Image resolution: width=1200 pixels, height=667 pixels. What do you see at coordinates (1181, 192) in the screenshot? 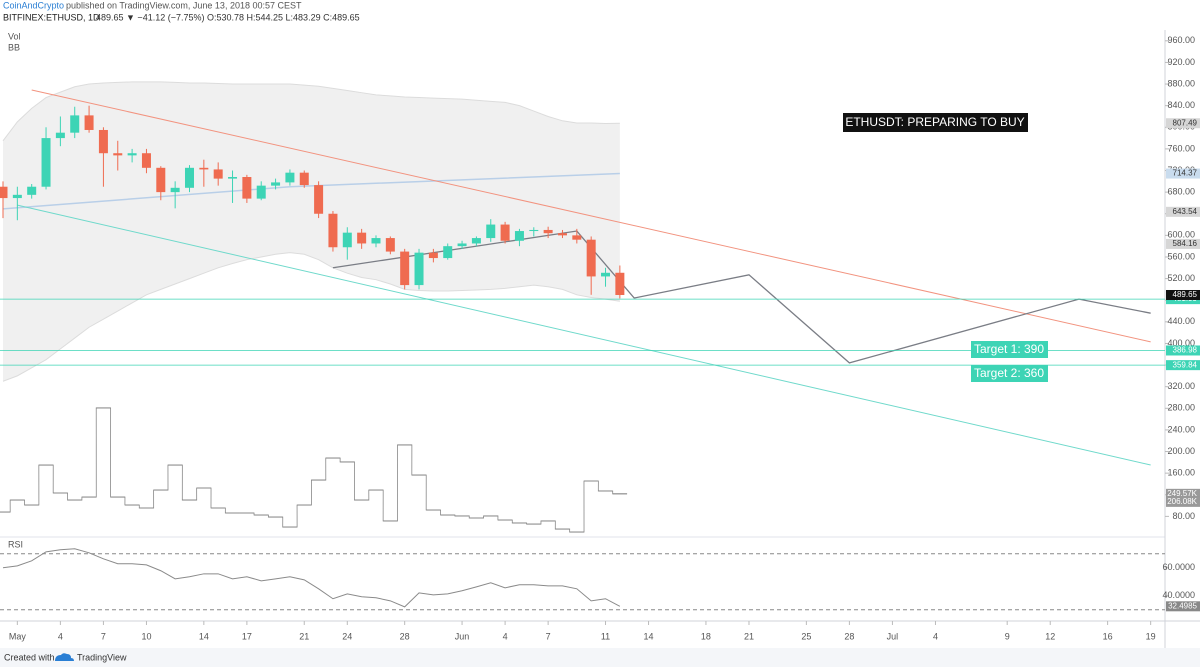
I see `y-tick-label: 680.00` at bounding box center [1181, 192].